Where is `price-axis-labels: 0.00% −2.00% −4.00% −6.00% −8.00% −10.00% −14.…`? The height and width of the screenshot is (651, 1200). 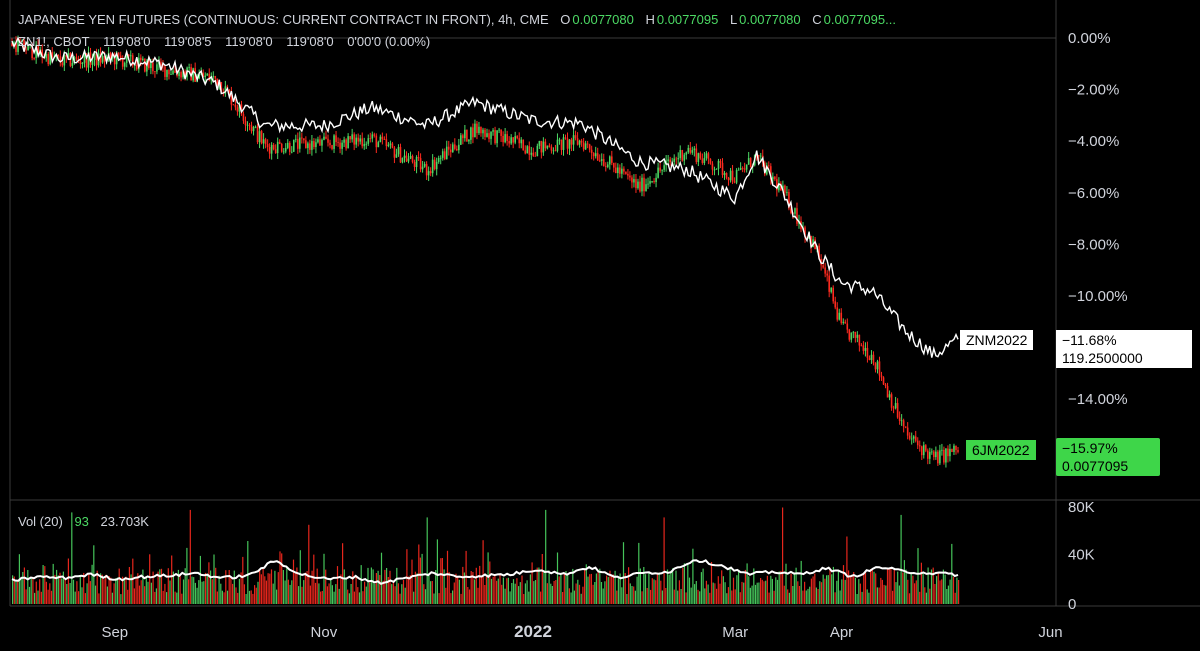 price-axis-labels: 0.00% −2.00% −4.00% −6.00% −8.00% −10.00% −14.… is located at coordinates (1098, 219).